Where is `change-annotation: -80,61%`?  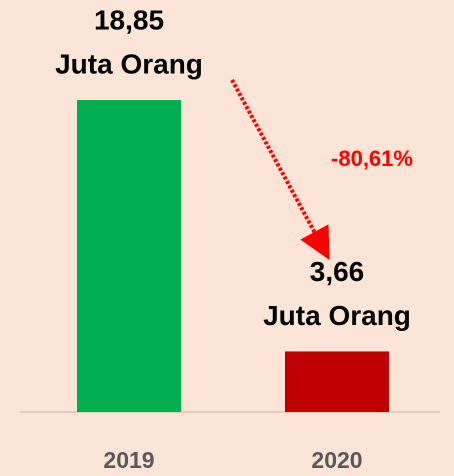
change-annotation: -80,61% is located at coordinates (372, 158).